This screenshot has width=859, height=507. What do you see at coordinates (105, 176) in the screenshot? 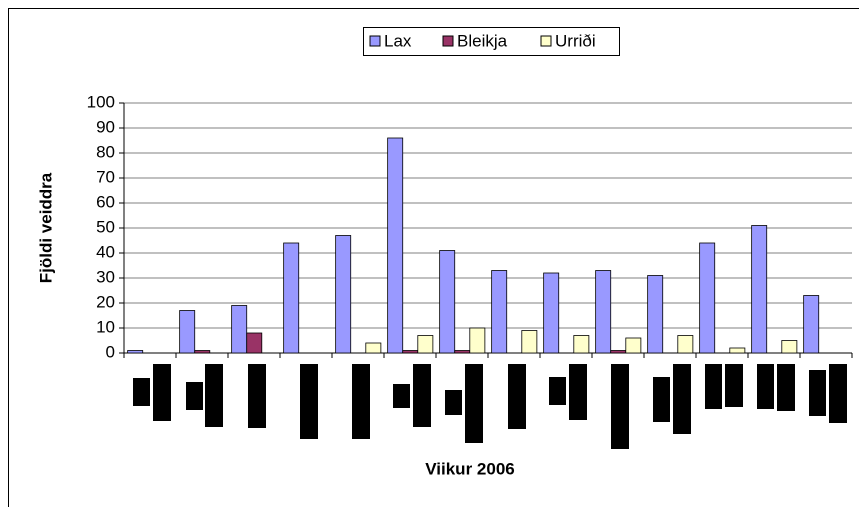
I see `y-tick-label: 70` at bounding box center [105, 176].